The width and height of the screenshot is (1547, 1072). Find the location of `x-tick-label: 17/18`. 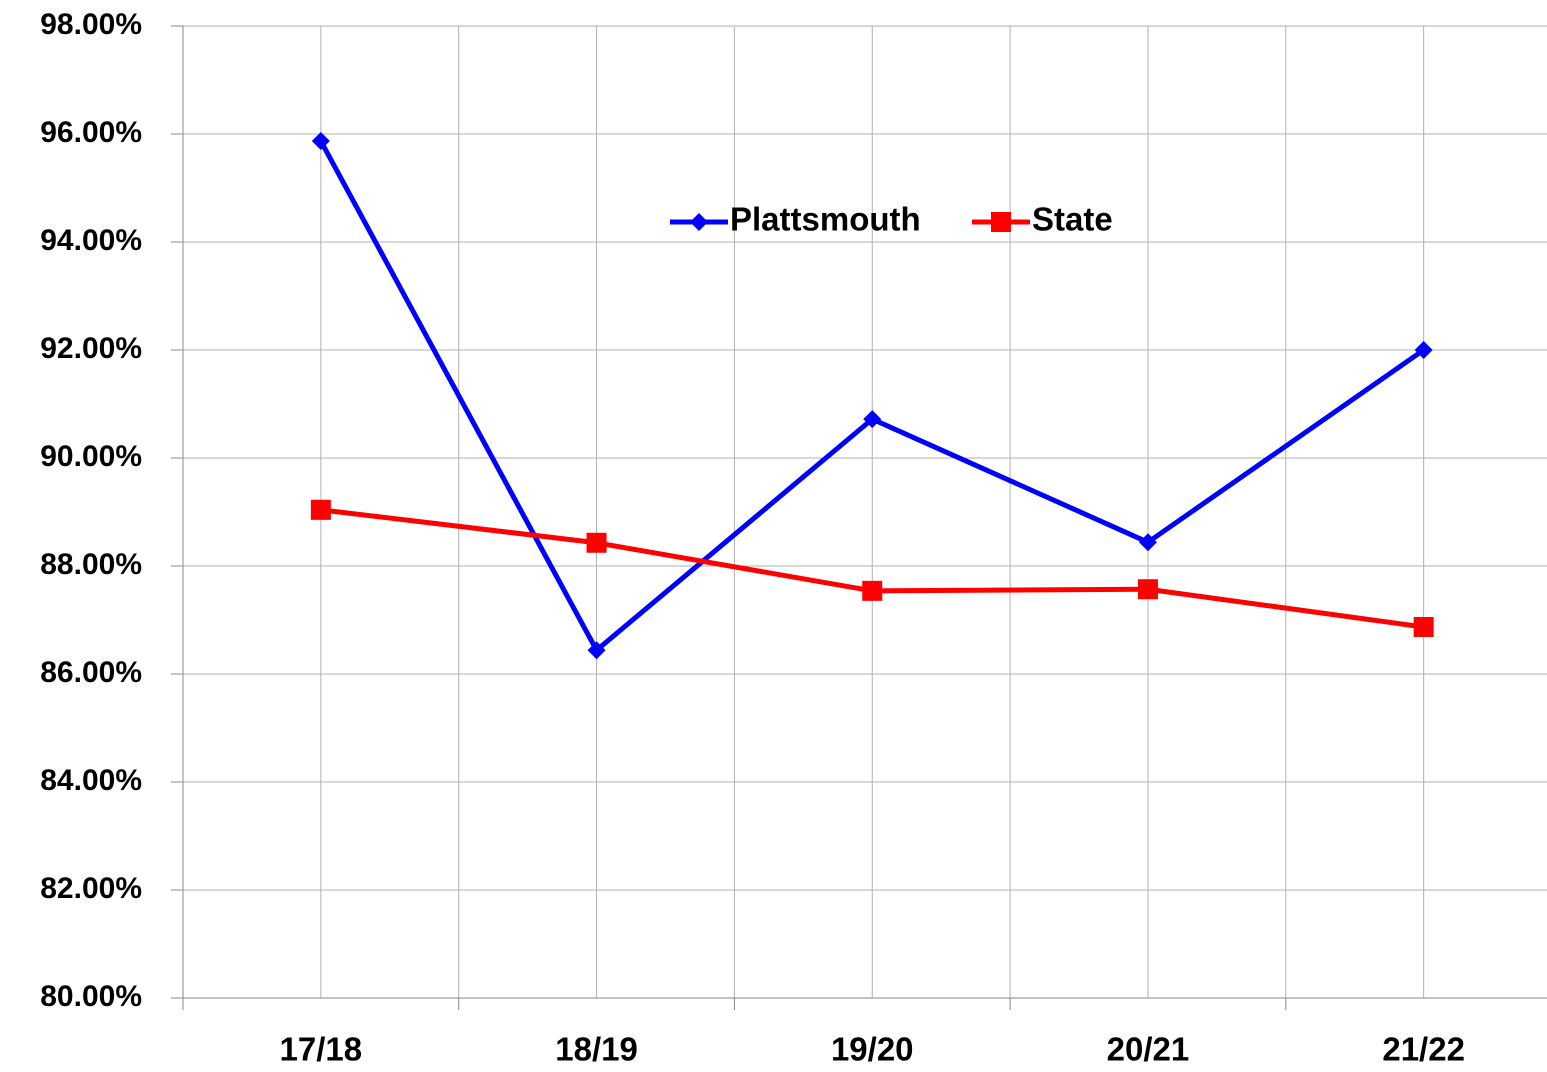

x-tick-label: 17/18 is located at coordinates (321, 1049).